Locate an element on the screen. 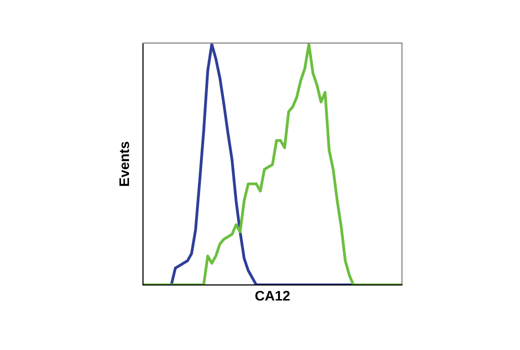 Image resolution: width=520 pixels, height=350 pixels. y-axis-title: Events is located at coordinates (124, 164).